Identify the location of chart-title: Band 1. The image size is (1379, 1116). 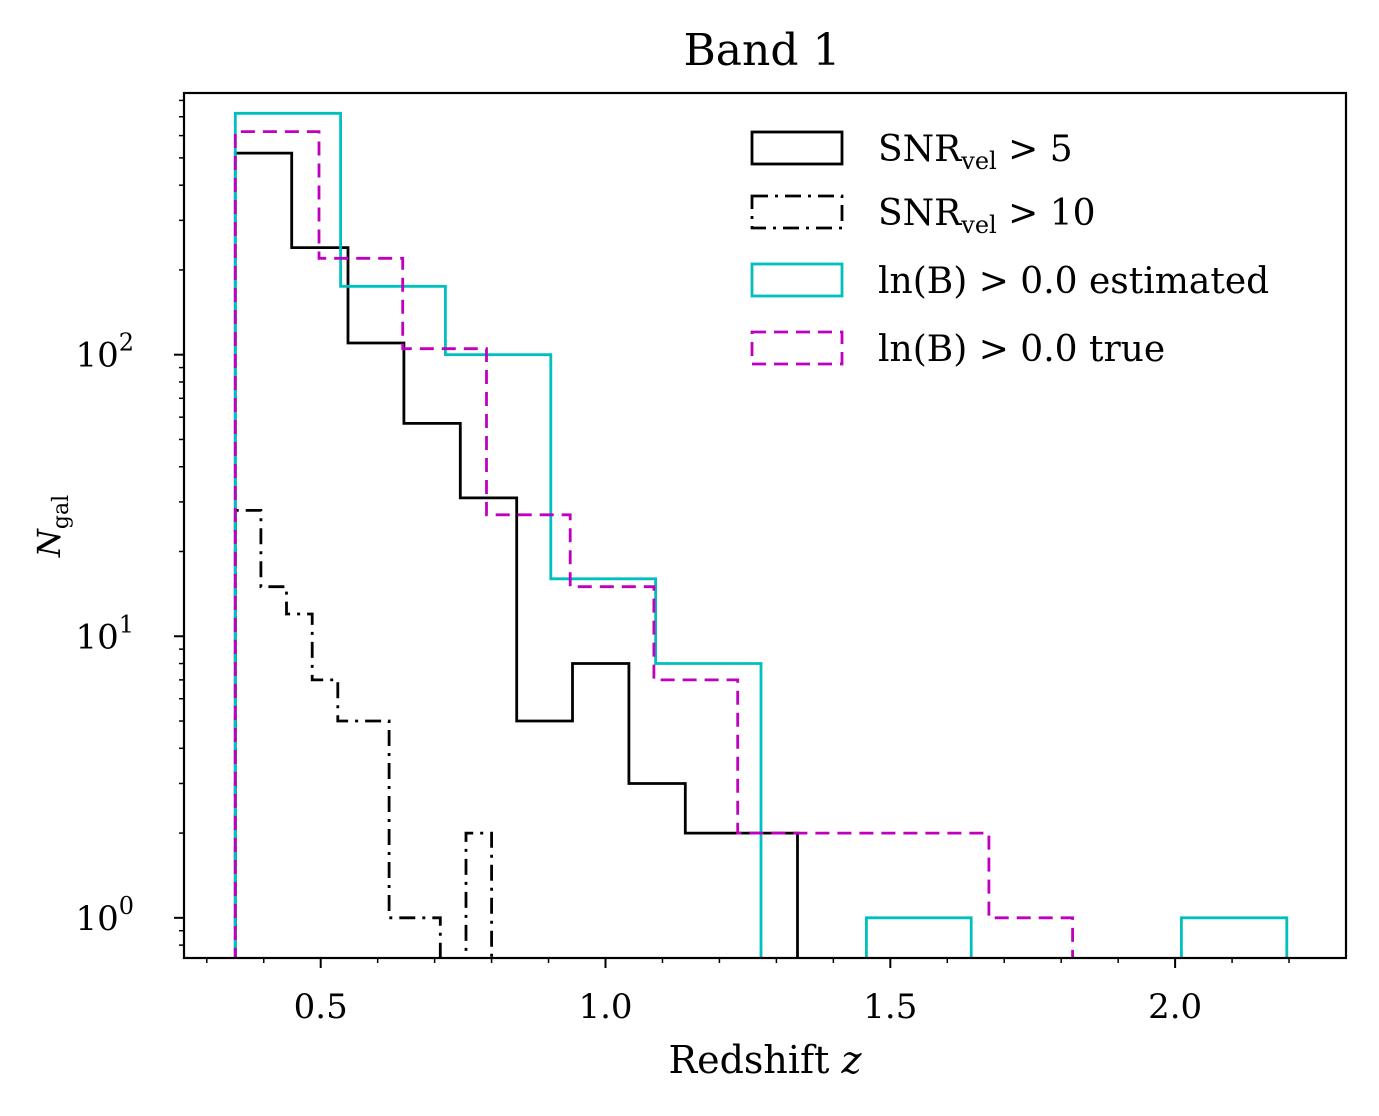
(761, 50).